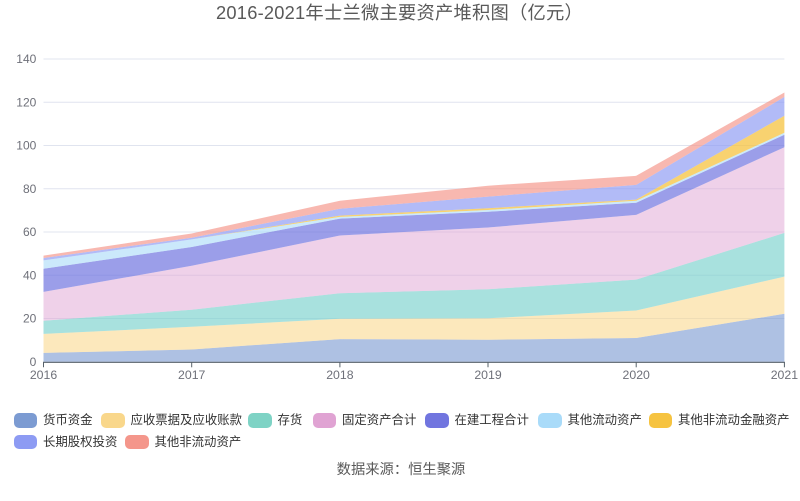  I want to click on svg-text: 20, so click(30, 319).